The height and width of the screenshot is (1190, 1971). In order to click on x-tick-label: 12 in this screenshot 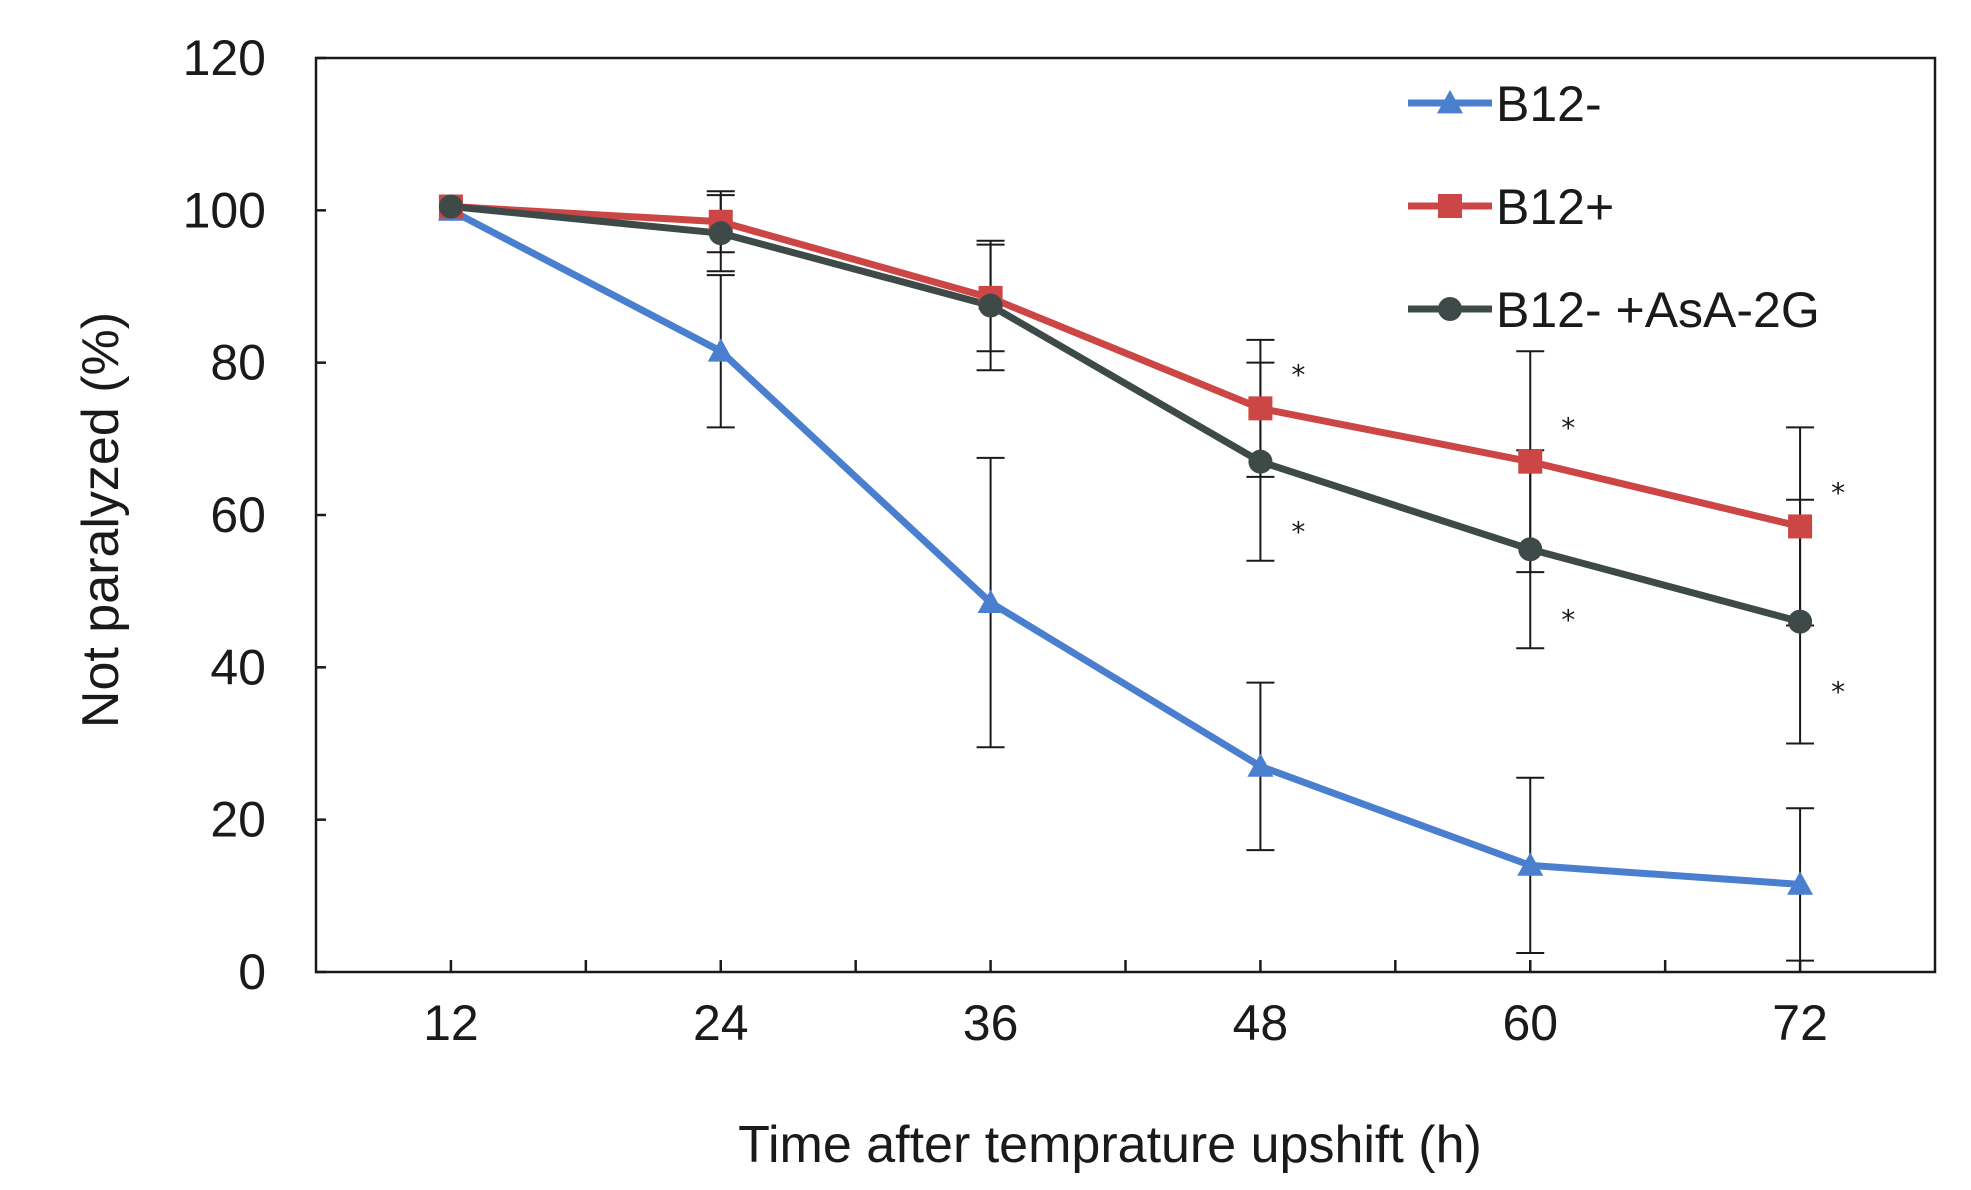, I will do `click(451, 1023)`.